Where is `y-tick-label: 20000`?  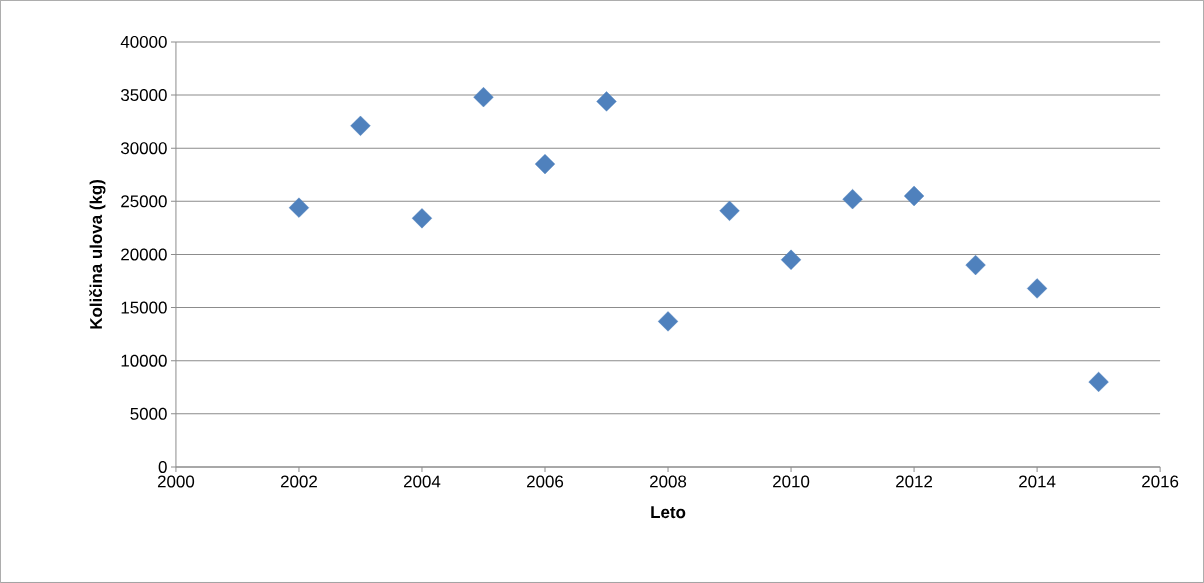 y-tick-label: 20000 is located at coordinates (144, 254).